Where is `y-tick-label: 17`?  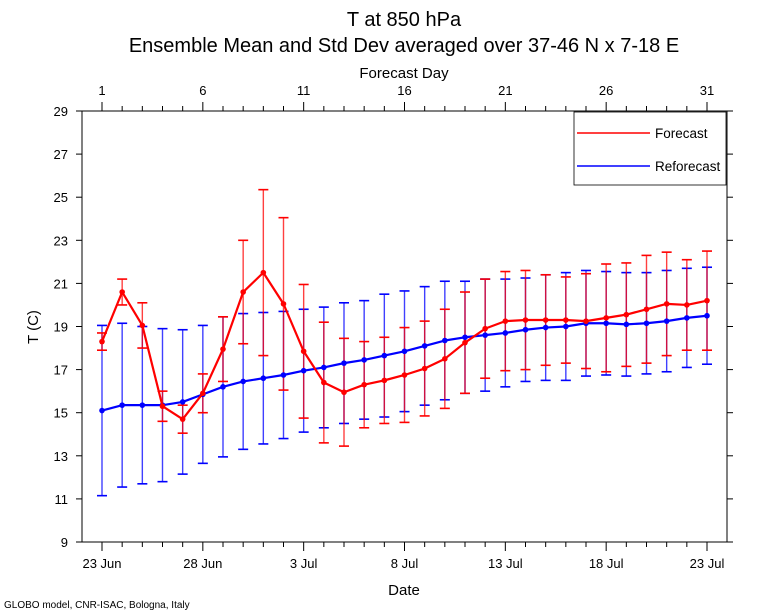 y-tick-label: 17 is located at coordinates (61, 370).